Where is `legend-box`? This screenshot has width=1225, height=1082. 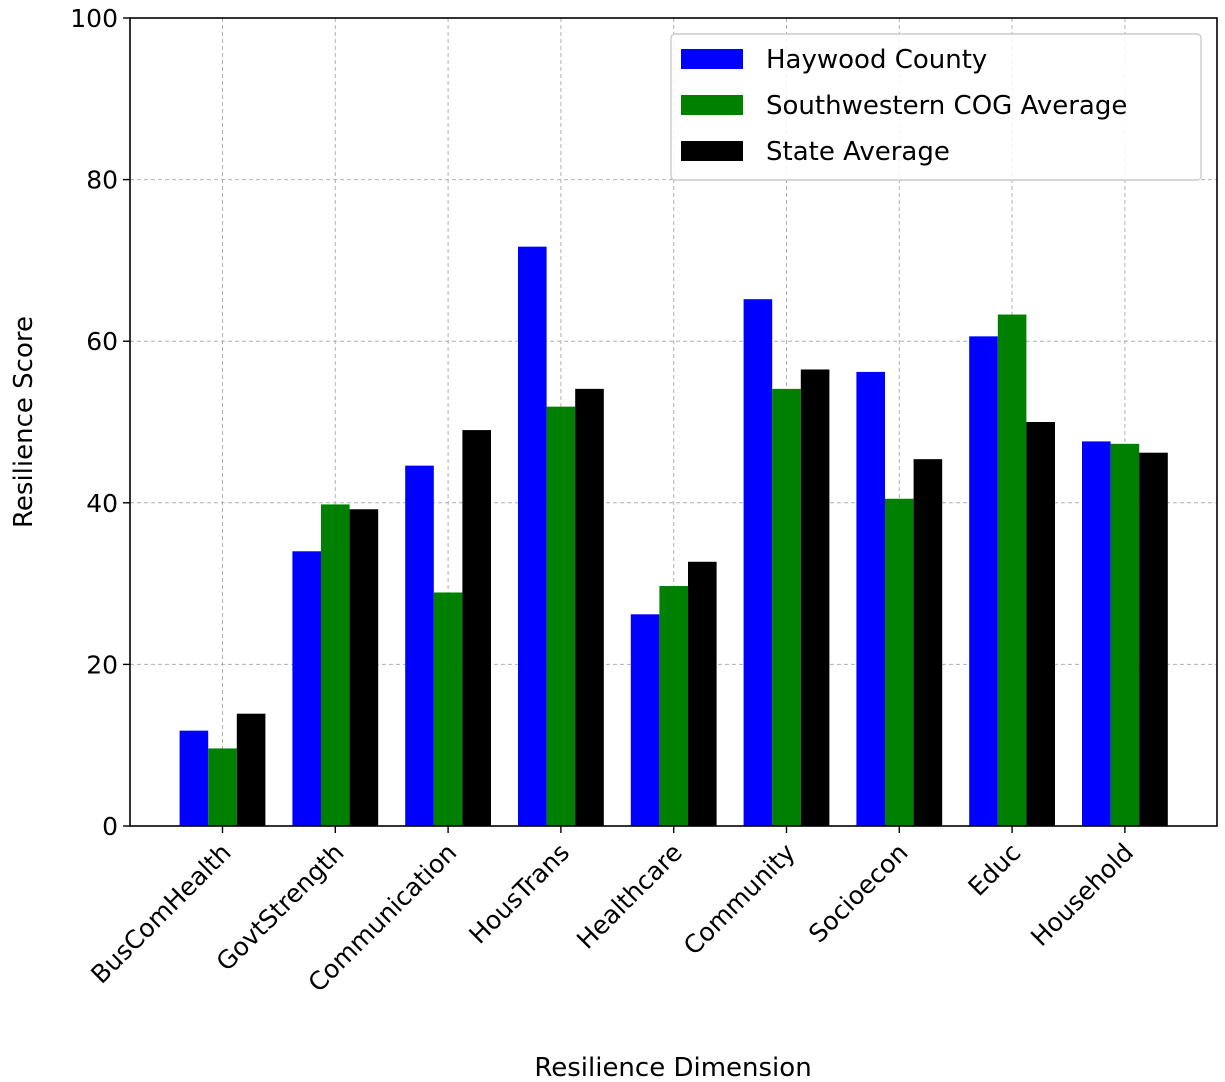 legend-box is located at coordinates (936, 107).